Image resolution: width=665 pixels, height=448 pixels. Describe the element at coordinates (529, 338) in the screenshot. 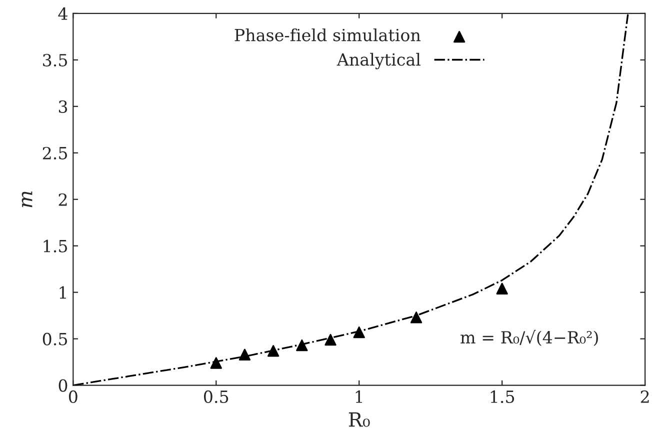

I see `annotation: m = R₀/√(4−R₀²)` at that location.